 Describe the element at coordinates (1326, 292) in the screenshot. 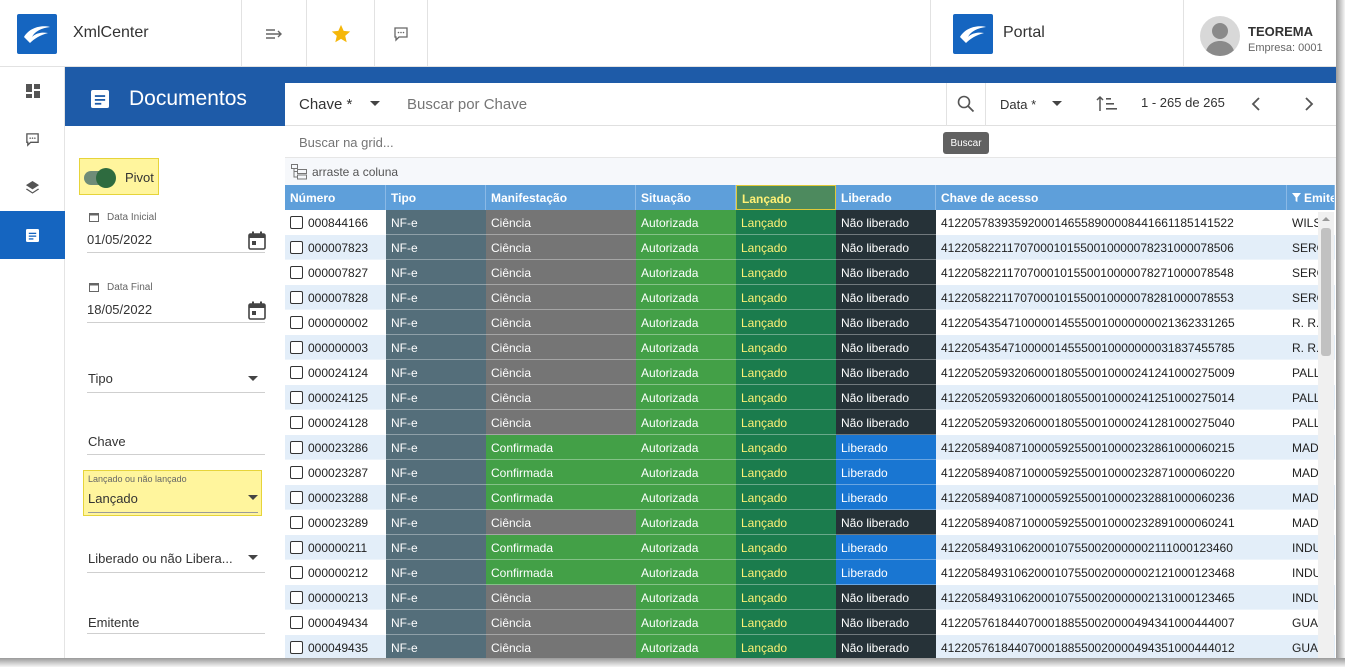

I see `scrollbar-thumb` at that location.